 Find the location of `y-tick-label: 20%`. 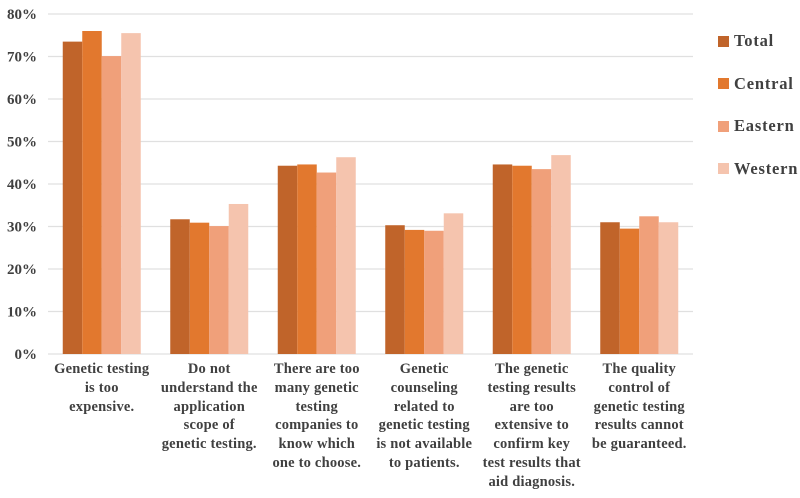

y-tick-label: 20% is located at coordinates (22, 270).